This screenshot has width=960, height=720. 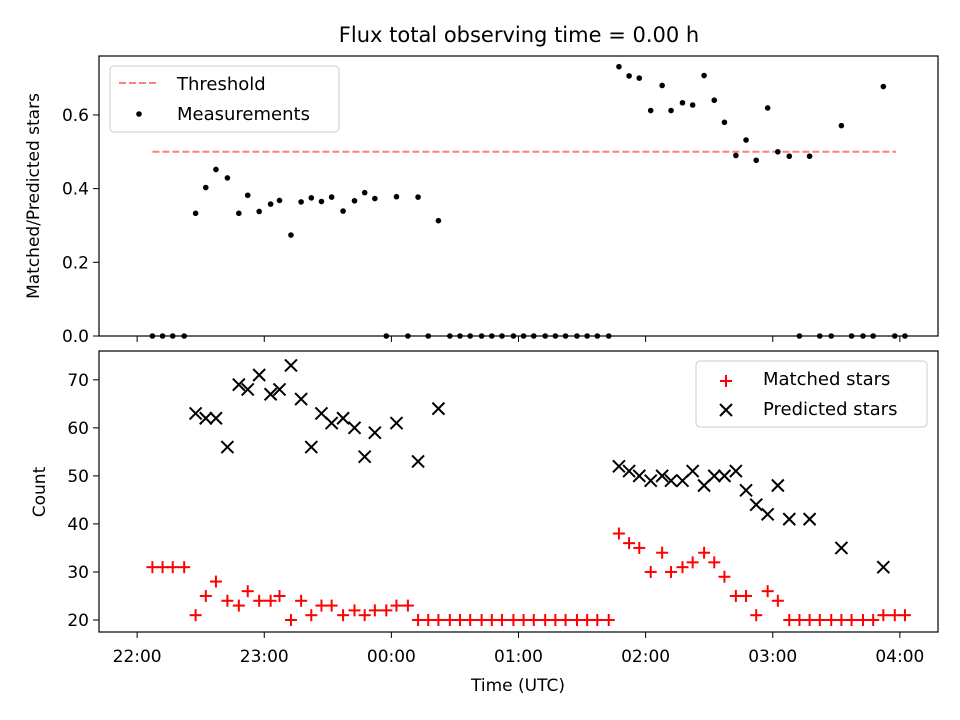 I want to click on bottom-legend-box, so click(x=811, y=394).